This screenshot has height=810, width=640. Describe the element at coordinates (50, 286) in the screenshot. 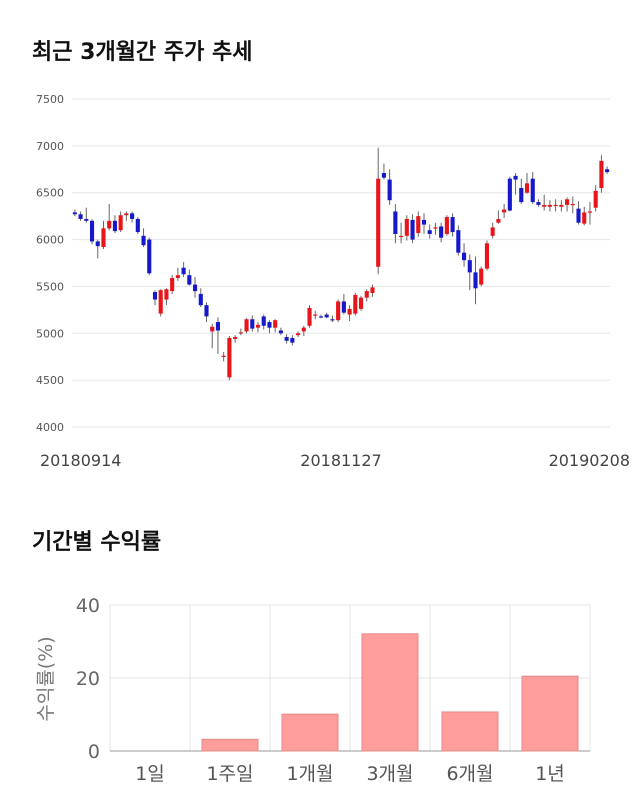

I see `candle-y-tick: 5500` at that location.